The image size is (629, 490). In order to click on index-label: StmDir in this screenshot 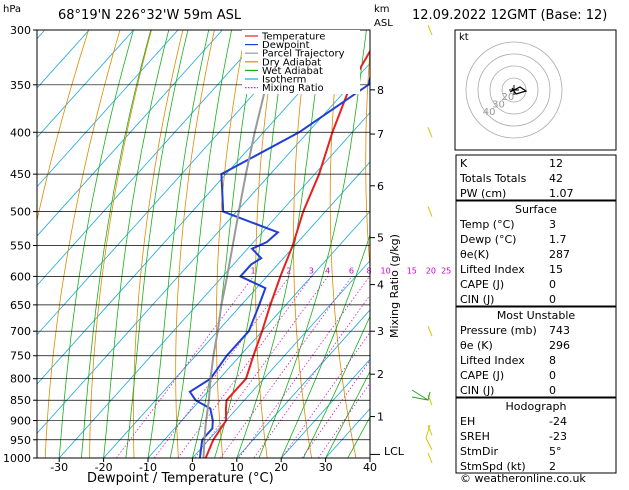, I will do `click(479, 451)`.